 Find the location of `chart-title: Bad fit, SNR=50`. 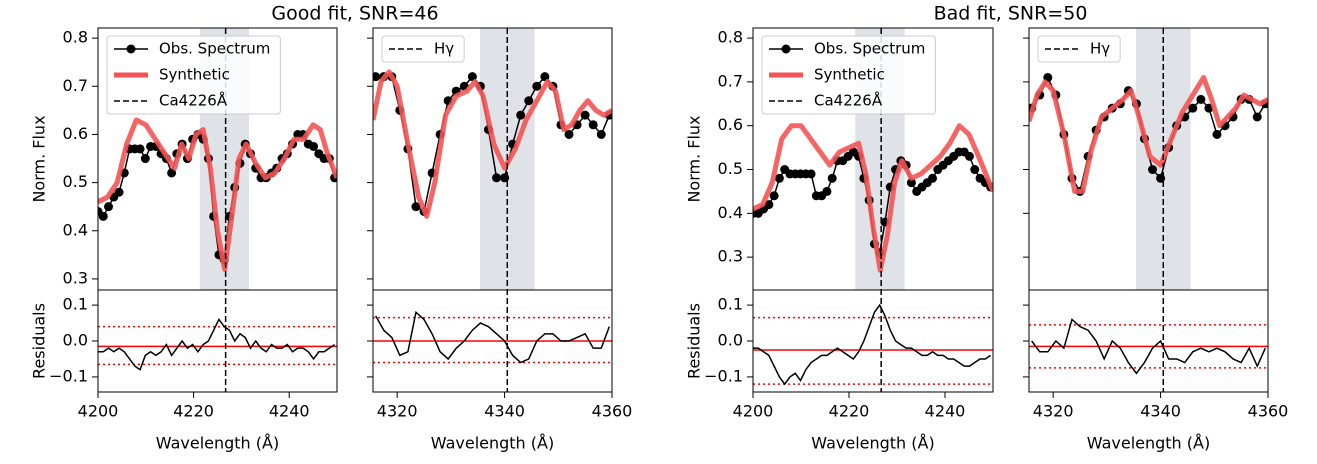

chart-title: Bad fit, SNR=50 is located at coordinates (1011, 14).